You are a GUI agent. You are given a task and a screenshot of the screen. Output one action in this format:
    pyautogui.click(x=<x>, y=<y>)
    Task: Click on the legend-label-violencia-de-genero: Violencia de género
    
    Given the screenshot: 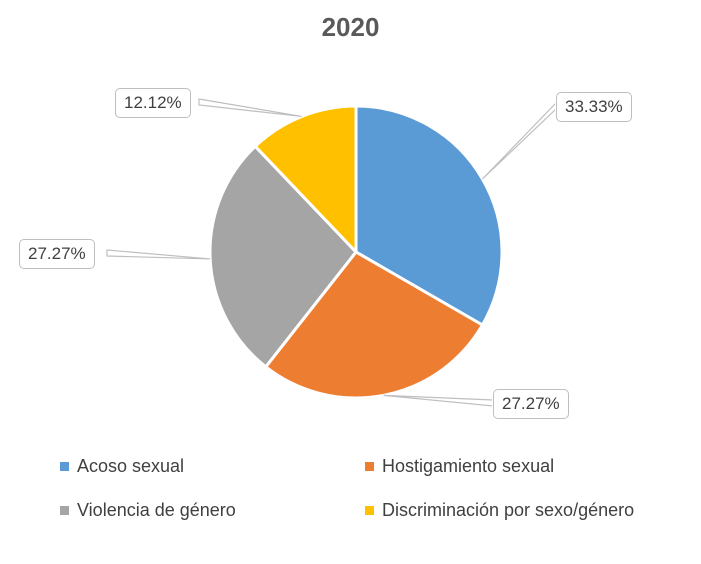 What is the action you would take?
    pyautogui.click(x=156, y=510)
    